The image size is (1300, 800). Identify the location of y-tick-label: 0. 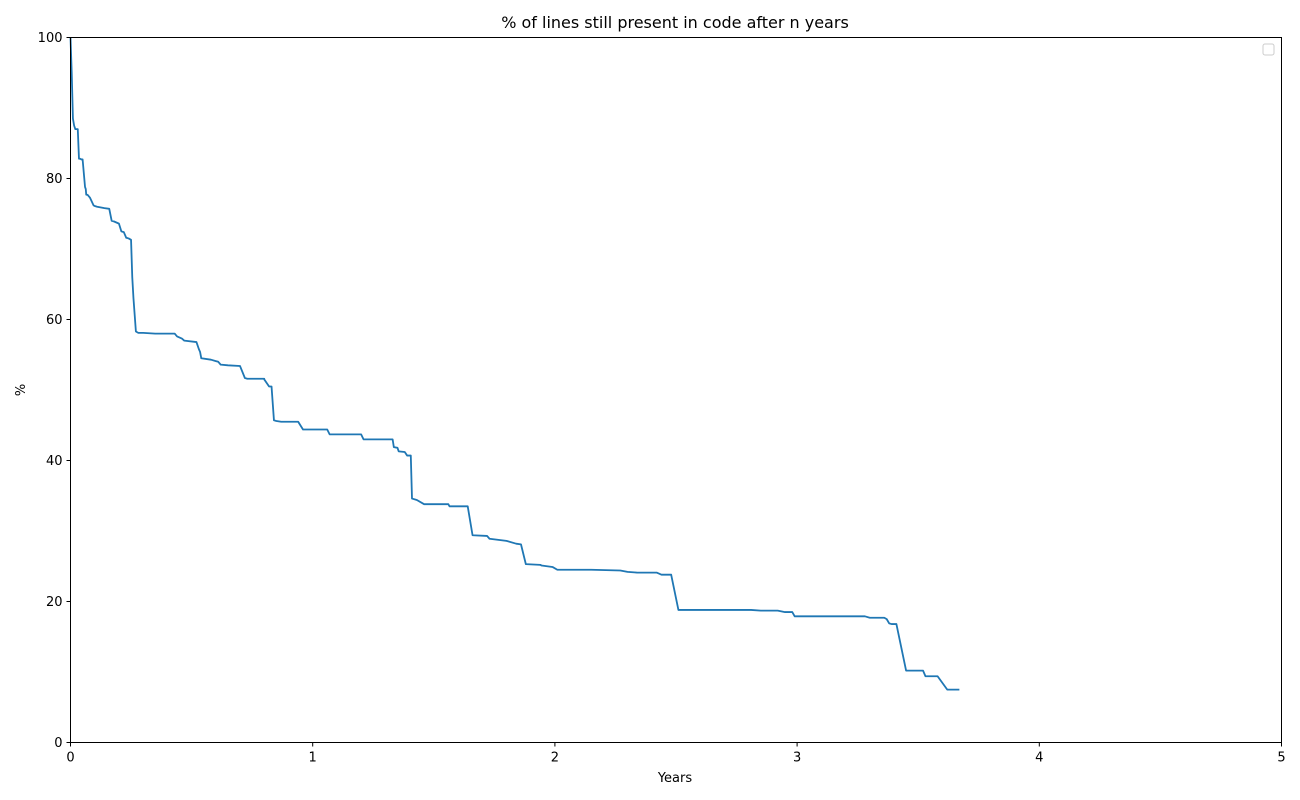
(58, 743).